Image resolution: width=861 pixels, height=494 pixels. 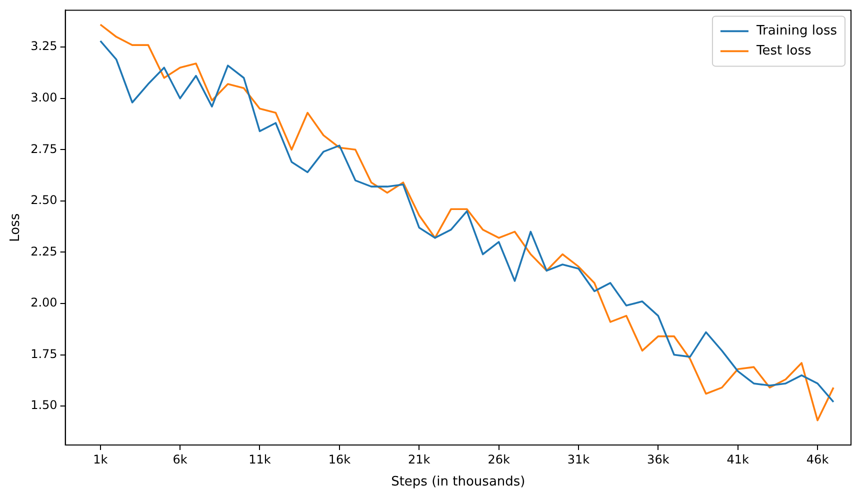 What do you see at coordinates (578, 459) in the screenshot?
I see `x-tick-label: 31k` at bounding box center [578, 459].